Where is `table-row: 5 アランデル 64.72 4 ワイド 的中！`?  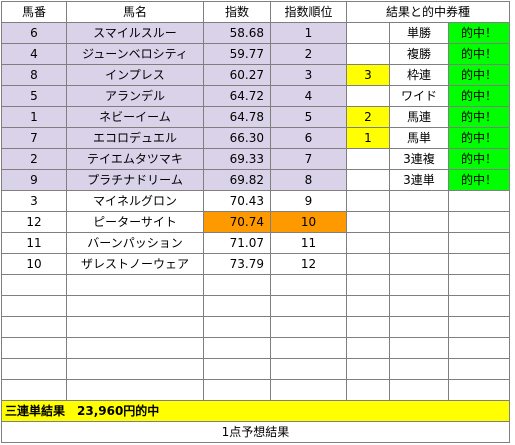 table-row: 5 アランデル 64.72 4 ワイド 的中！ is located at coordinates (255, 96).